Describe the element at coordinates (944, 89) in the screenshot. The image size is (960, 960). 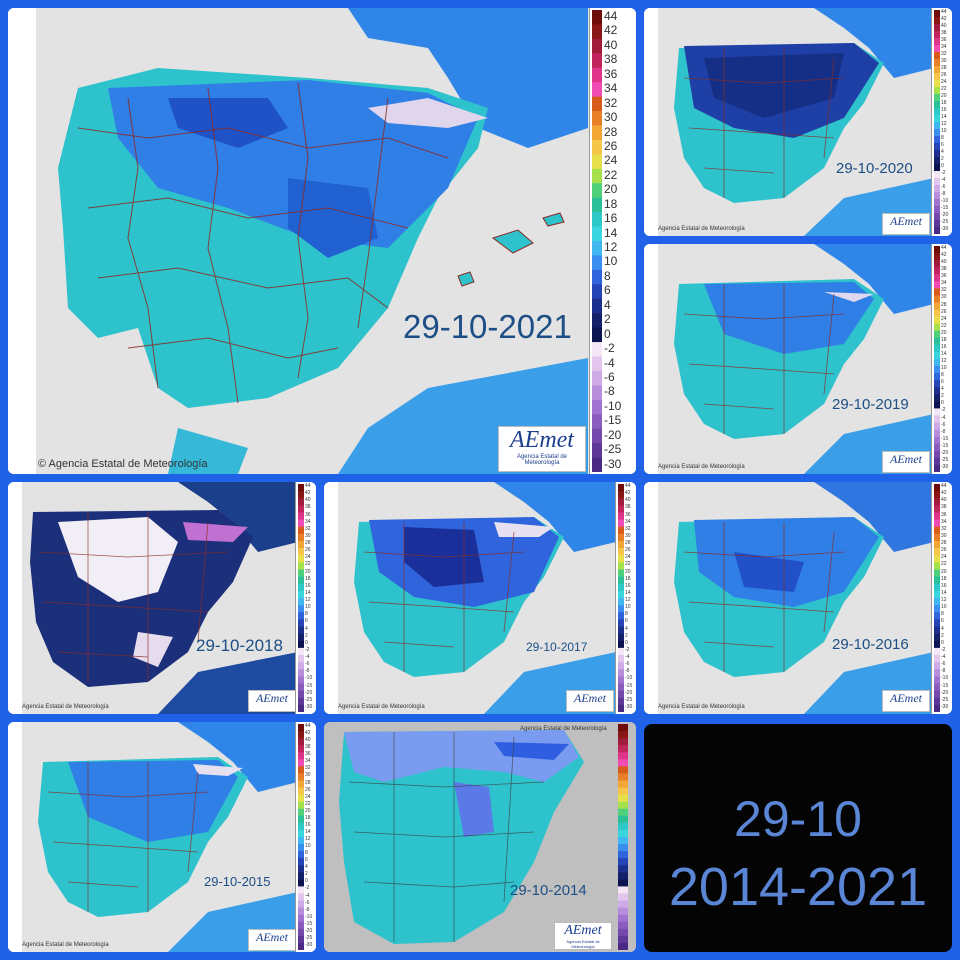
I see `legend-label: 22` at that location.